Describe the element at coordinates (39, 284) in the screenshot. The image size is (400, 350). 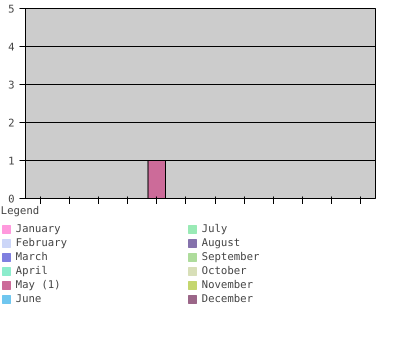
I see `legend-label: May (1)` at that location.